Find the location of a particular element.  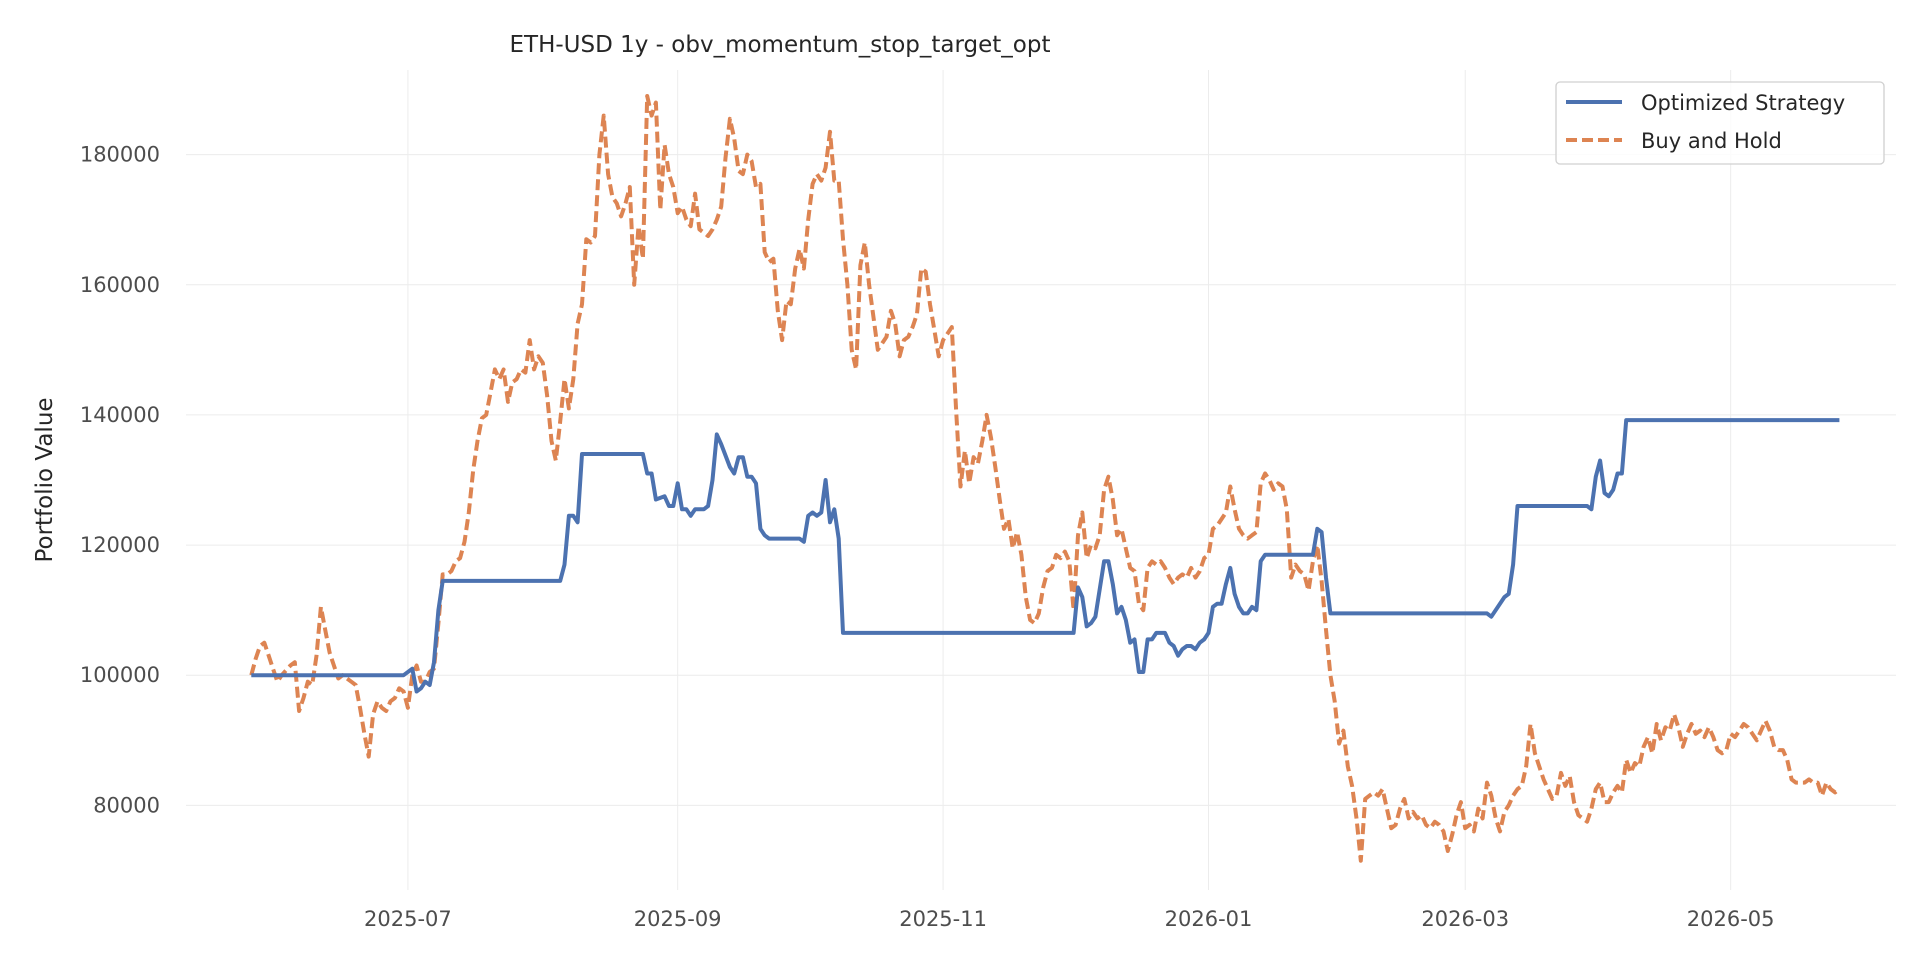

legend-box is located at coordinates (1720, 123).